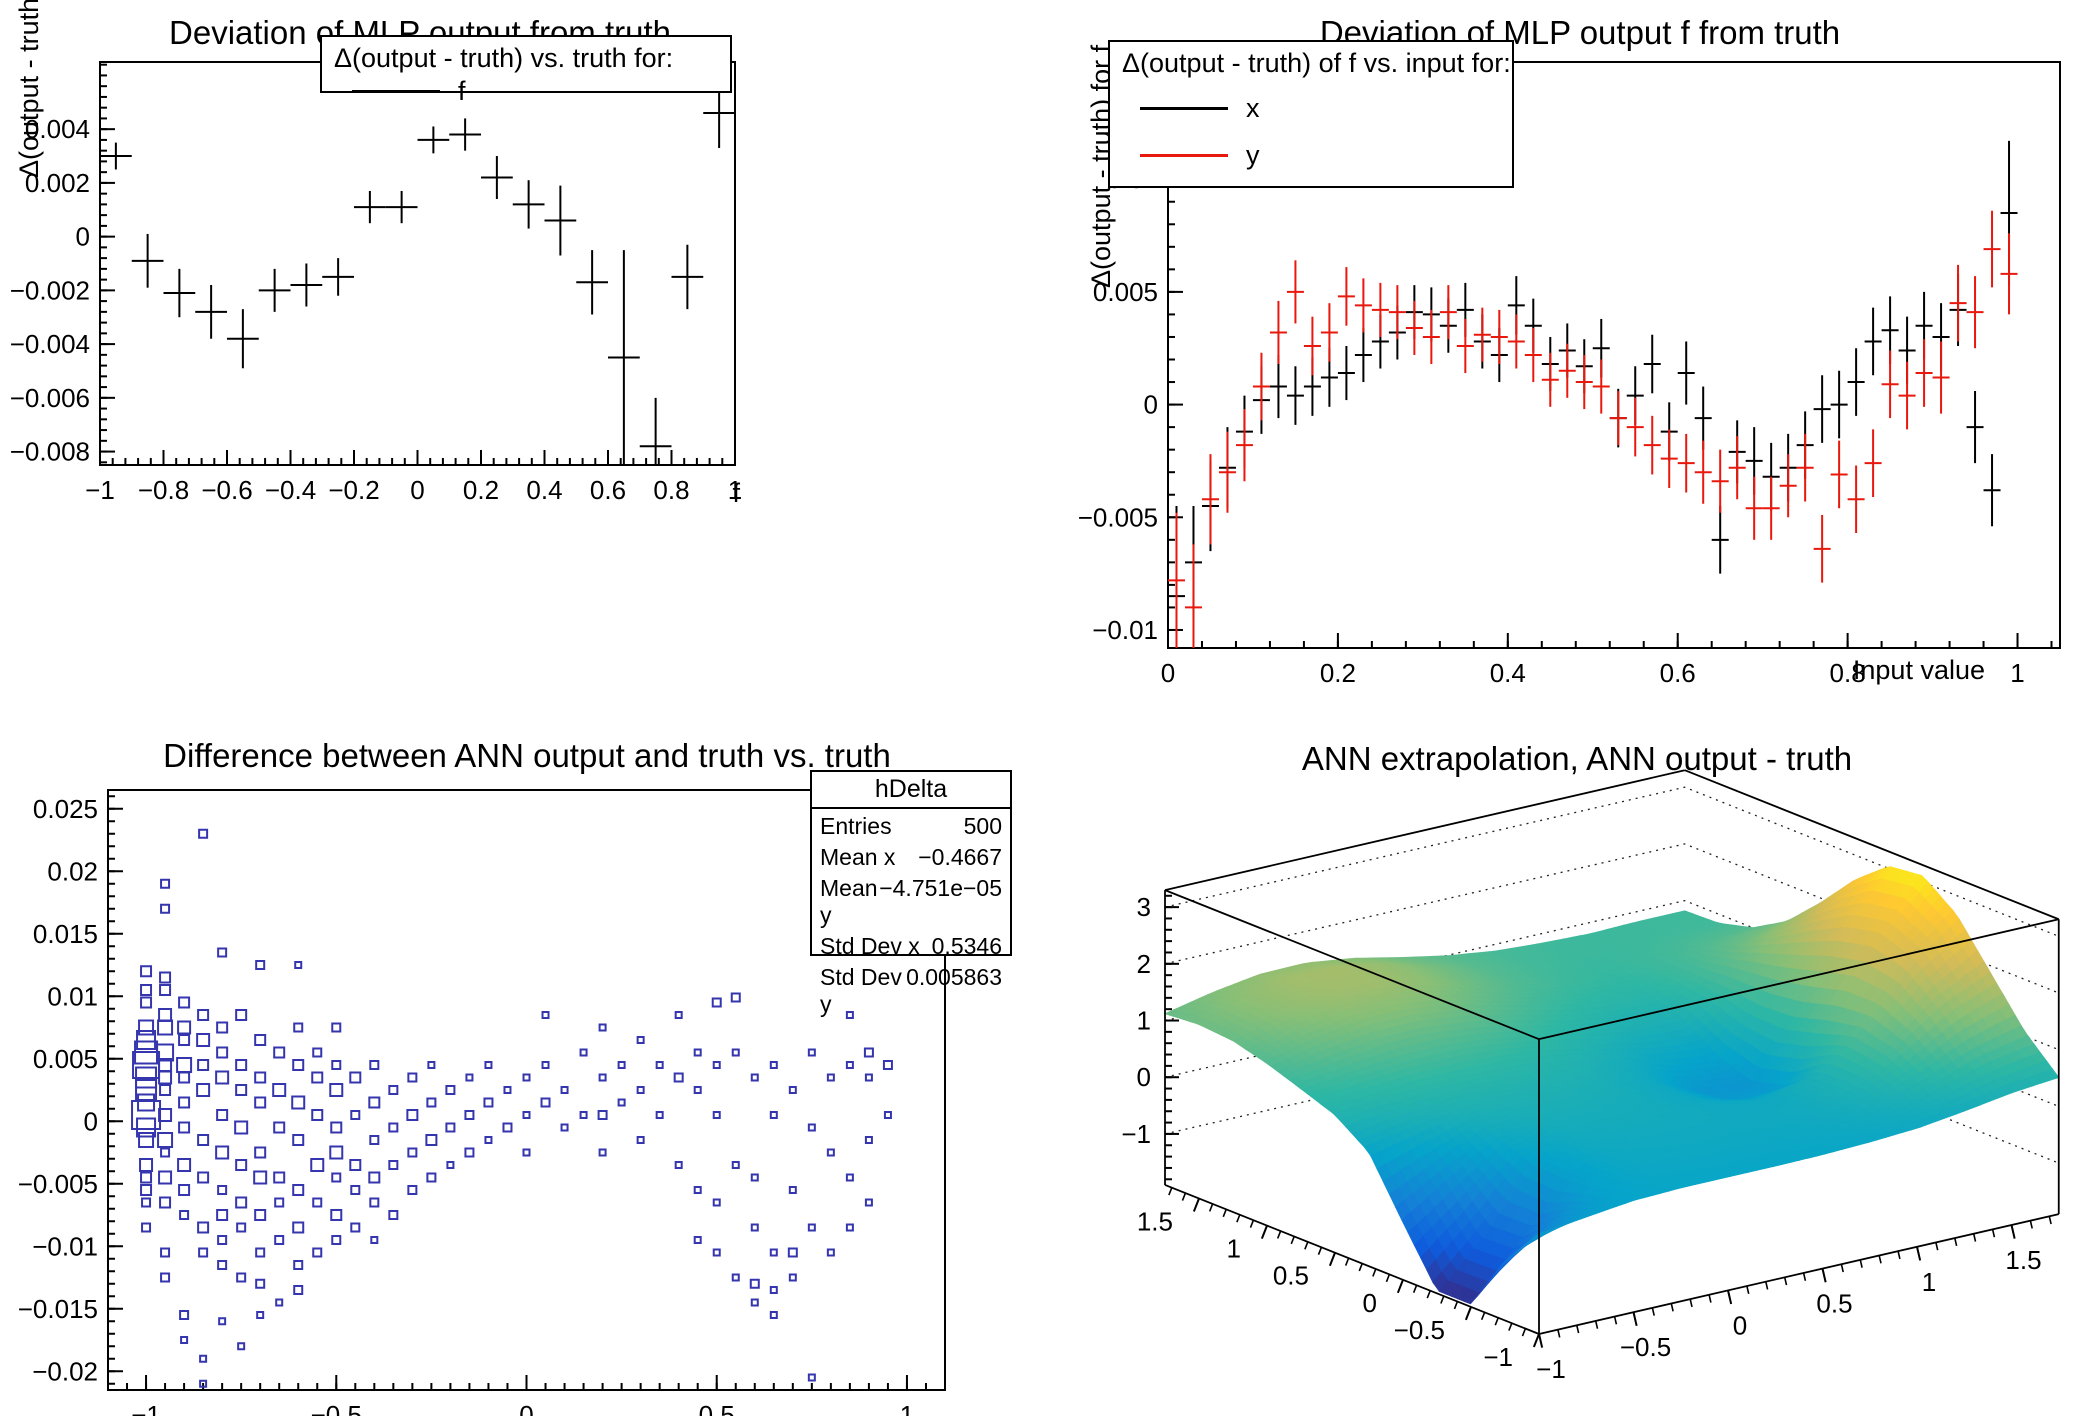  What do you see at coordinates (911, 790) in the screenshot?
I see `stats-title: hDelta` at bounding box center [911, 790].